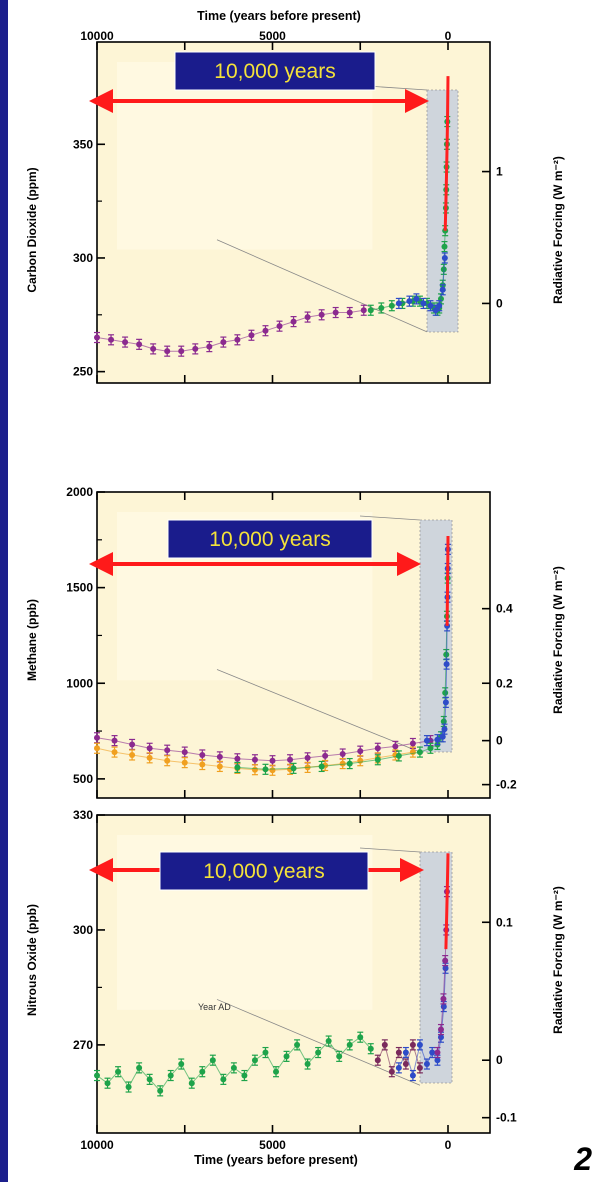 This screenshot has width=596, height=1182. Describe the element at coordinates (558, 640) in the screenshot. I see `methane-y2-axis-label: Radiative Forcing (W m⁻²)` at that location.